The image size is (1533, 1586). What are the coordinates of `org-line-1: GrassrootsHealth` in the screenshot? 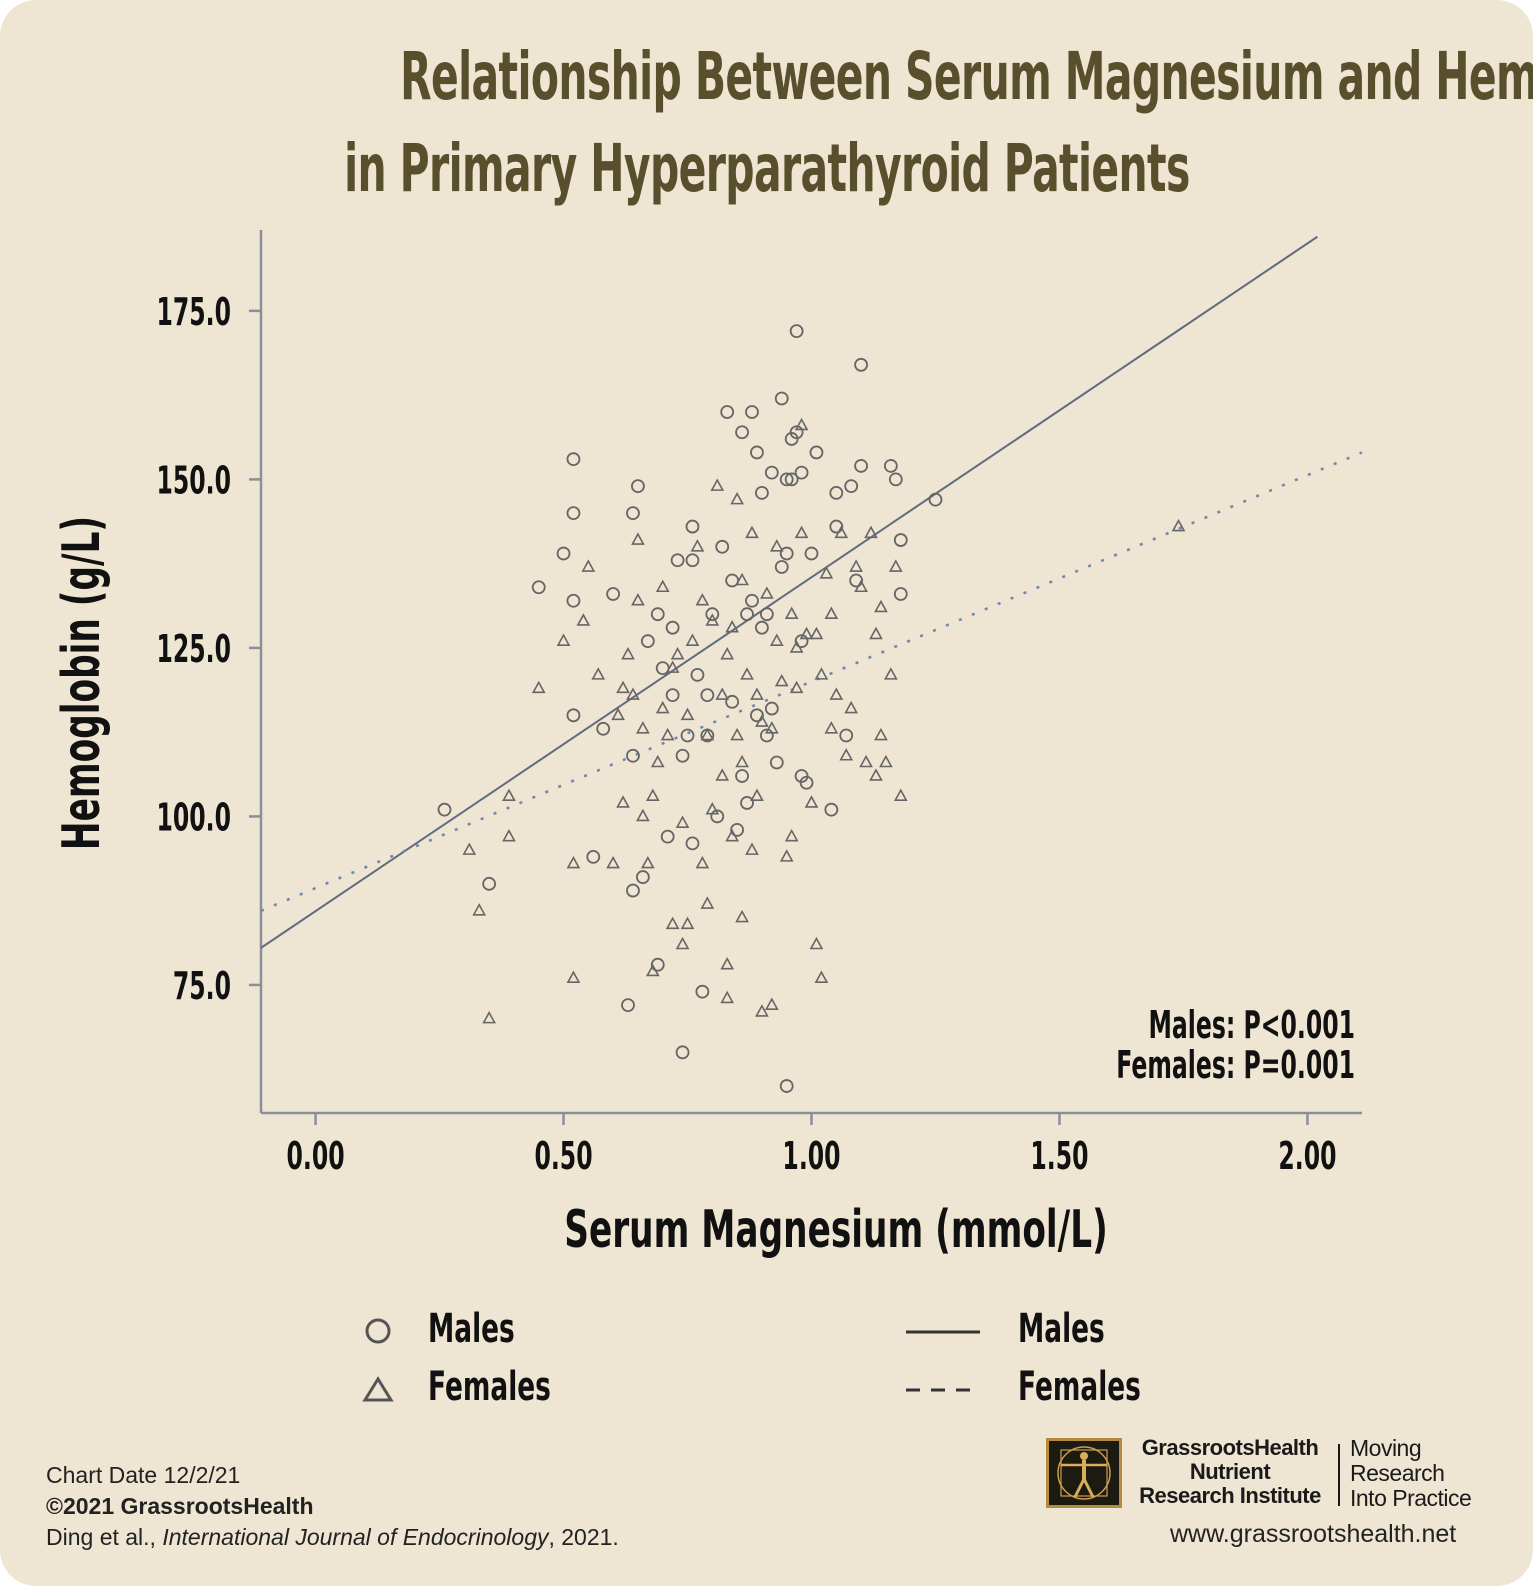 It's located at (1230, 1447).